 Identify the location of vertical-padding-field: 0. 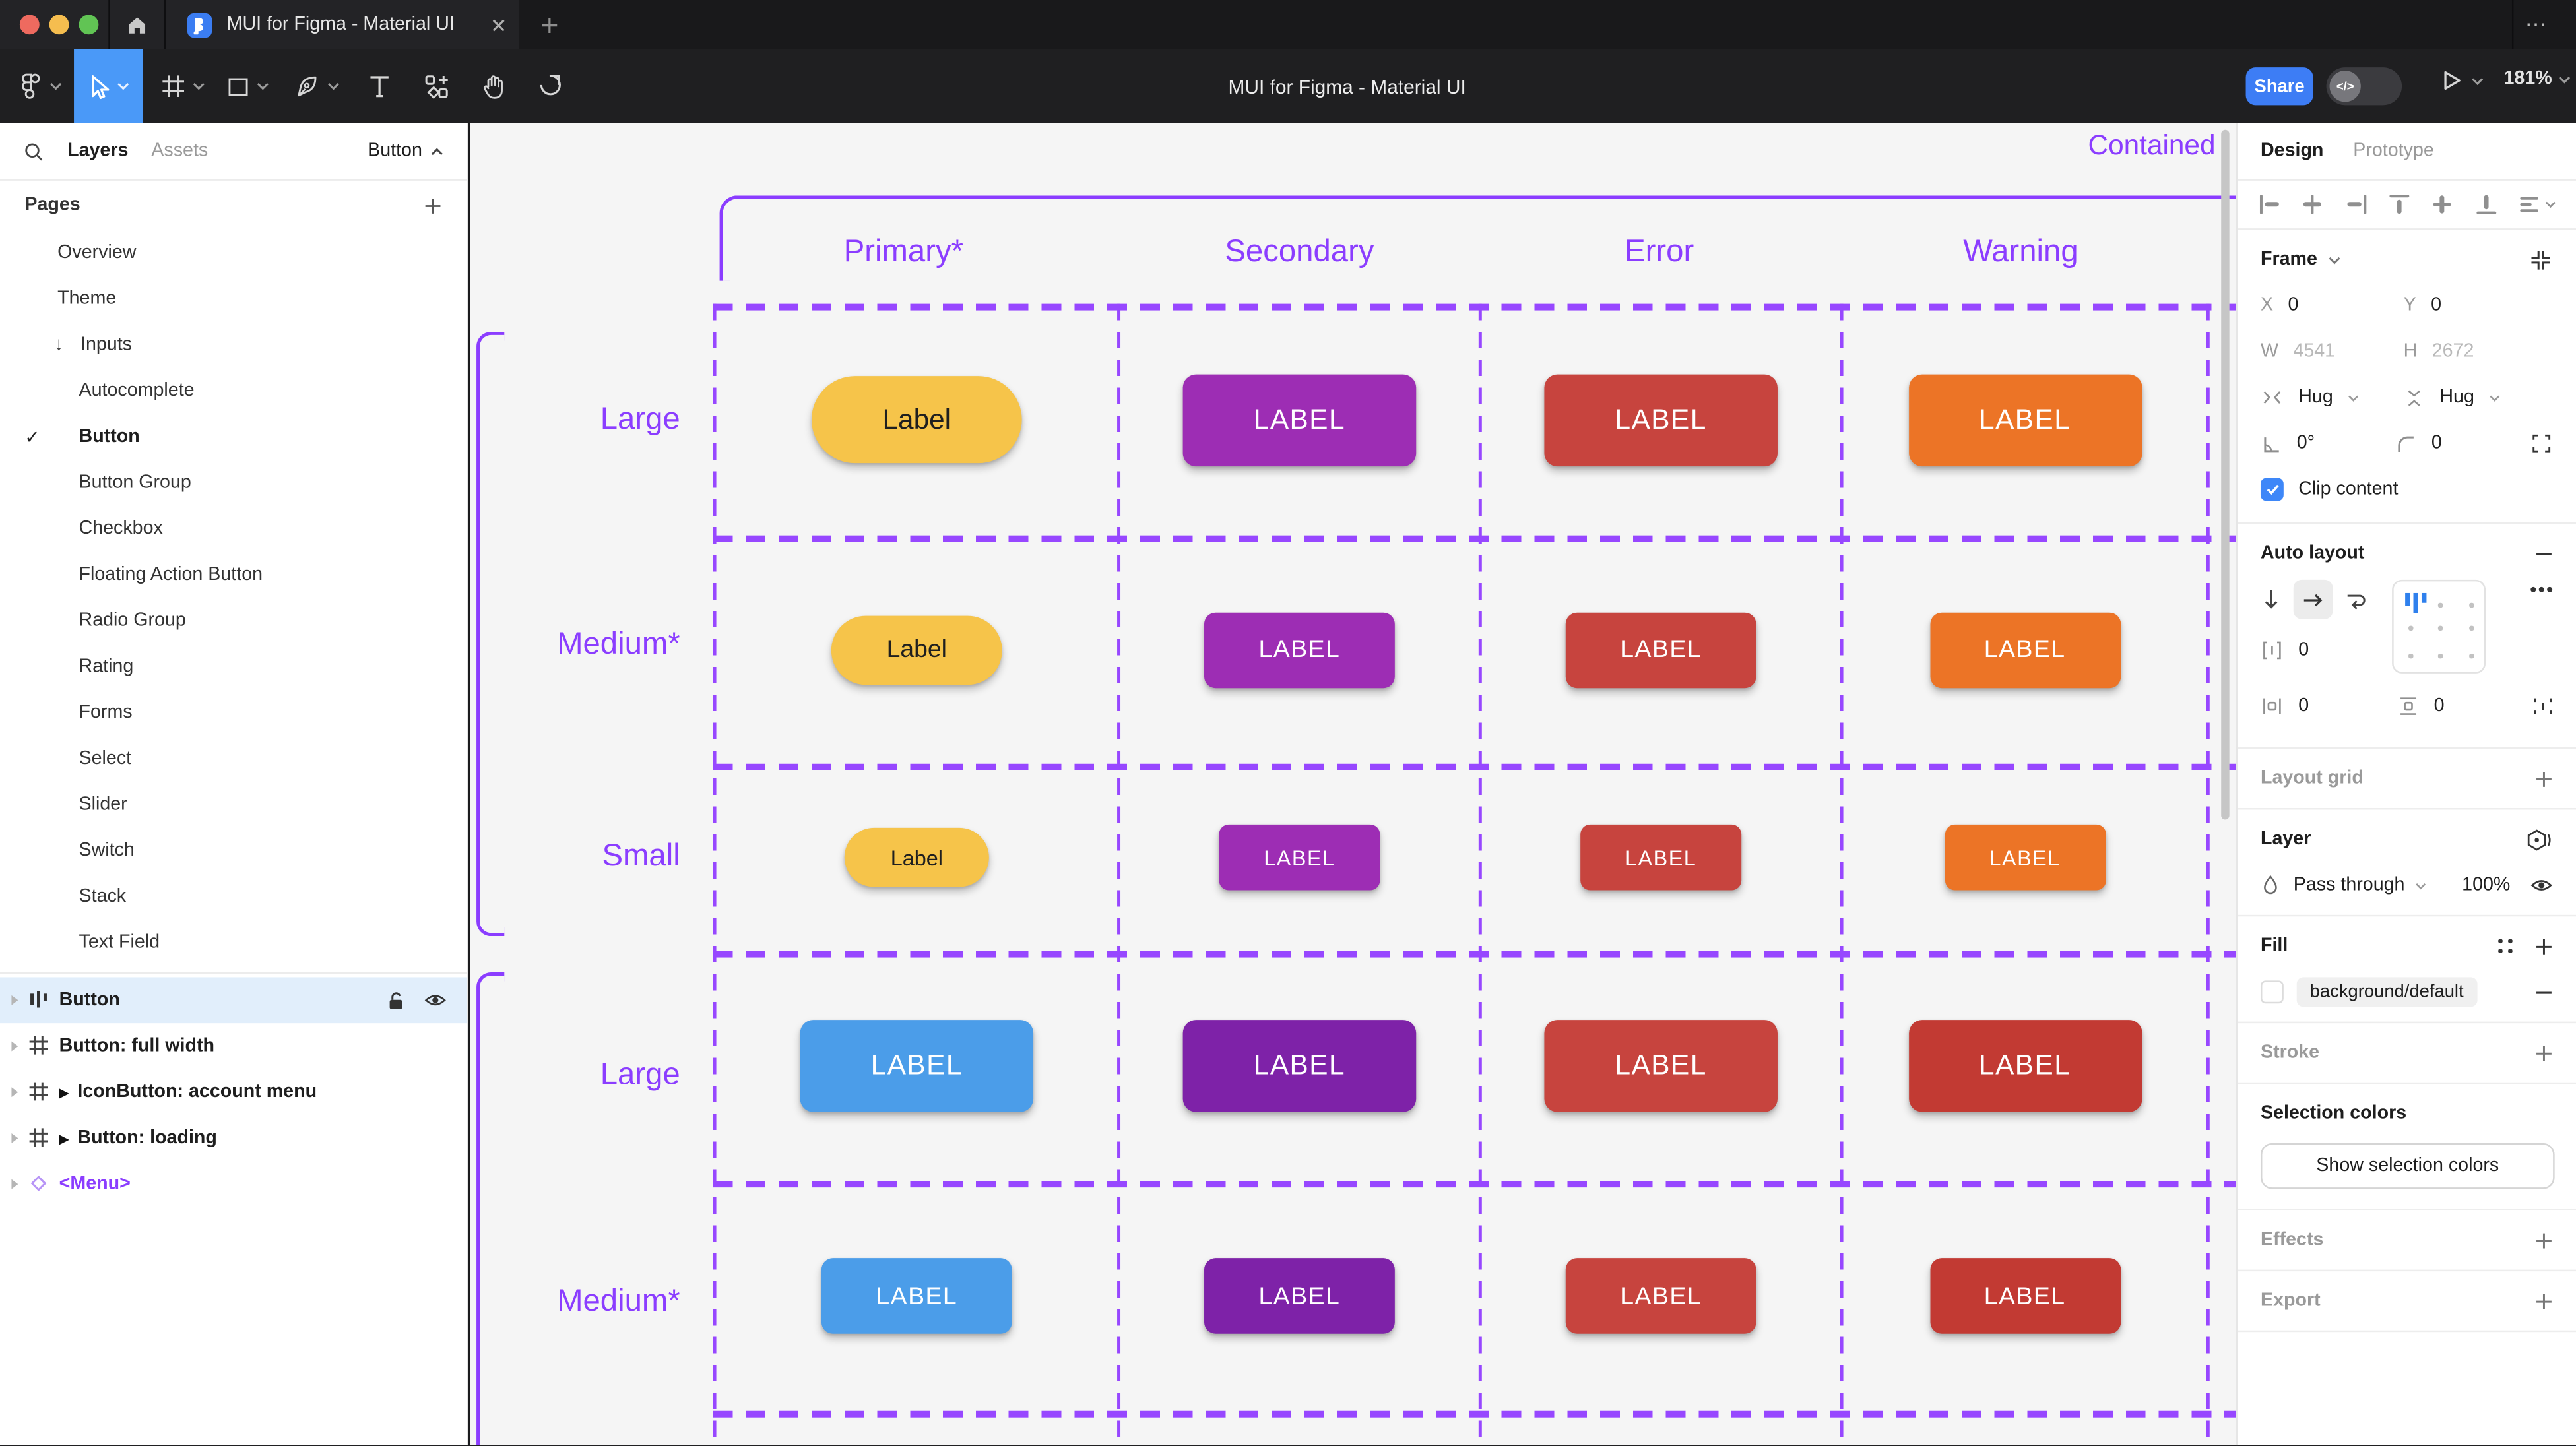
(2463, 706).